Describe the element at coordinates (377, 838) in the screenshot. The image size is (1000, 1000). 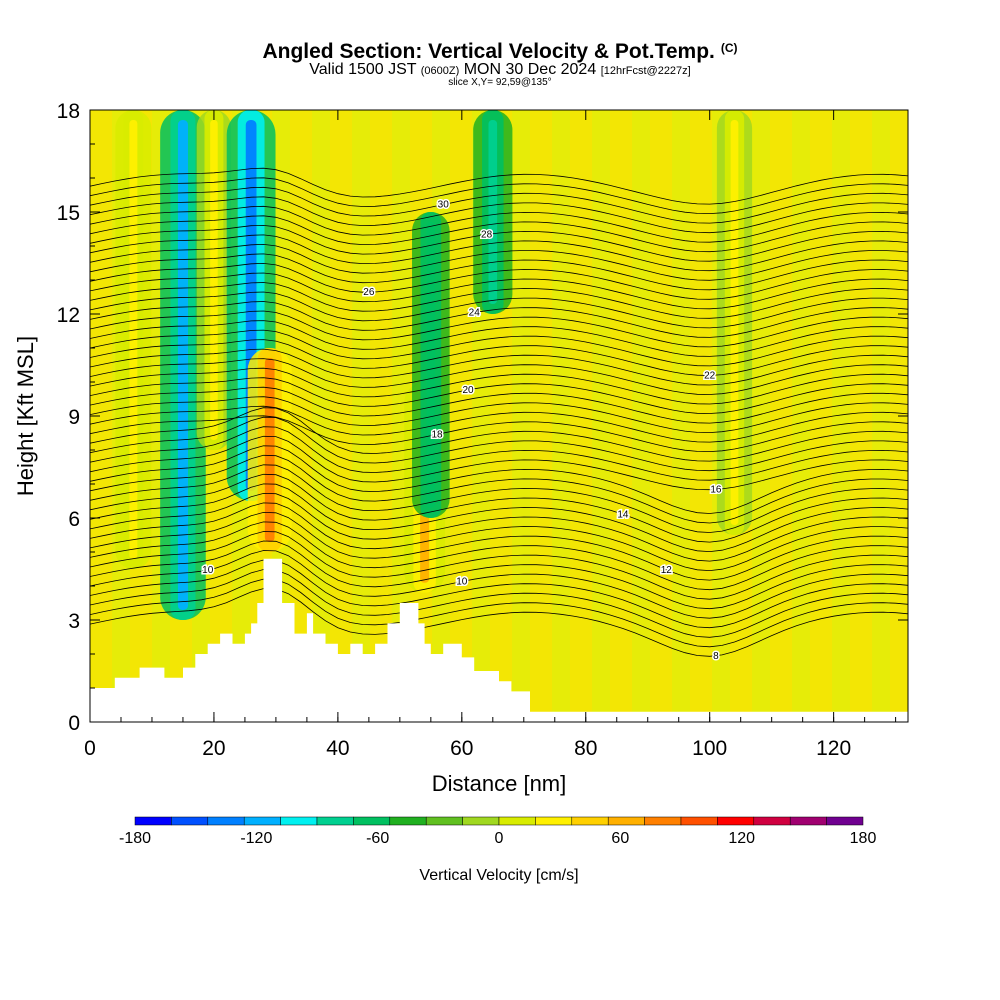
I see `colorbar-tick-label: -60` at that location.